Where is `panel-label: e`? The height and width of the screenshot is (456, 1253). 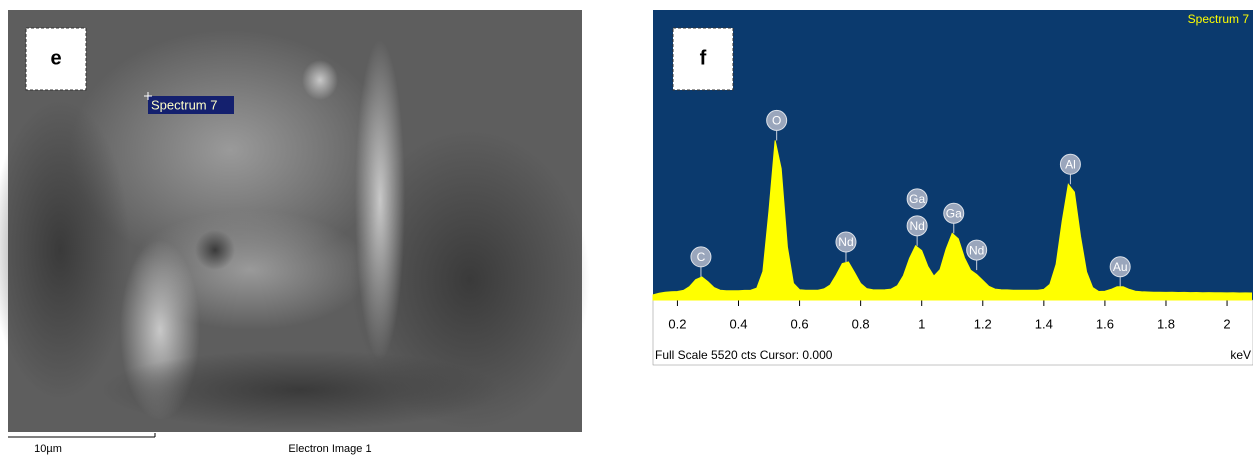 panel-label: e is located at coordinates (55, 58).